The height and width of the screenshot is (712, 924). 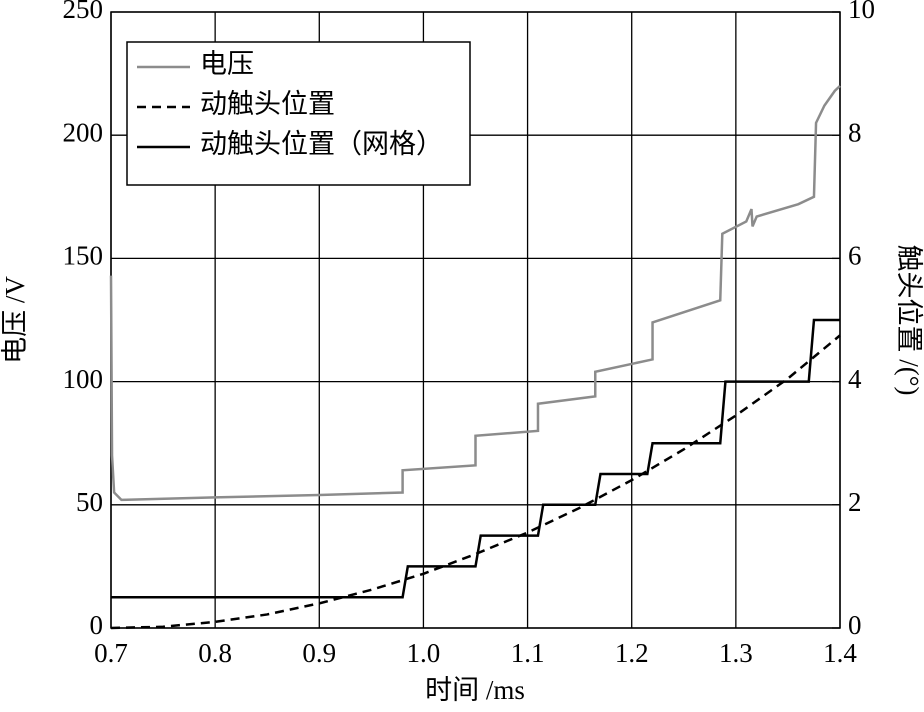 What do you see at coordinates (855, 502) in the screenshot?
I see `y2-tick-label: 2` at bounding box center [855, 502].